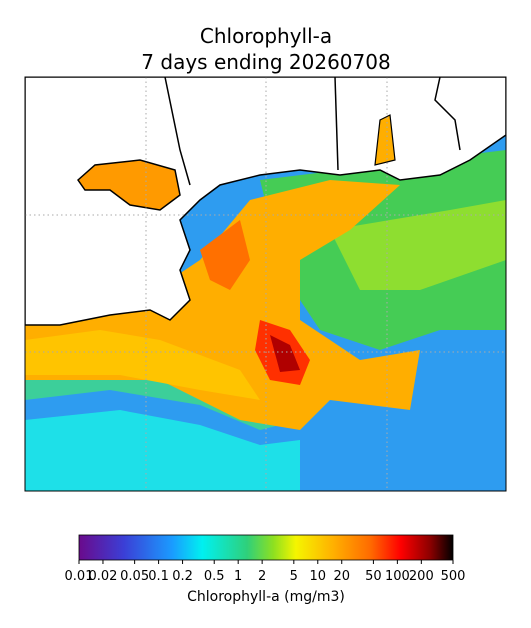 The image size is (531, 628). I want to click on bay, so click(385, 140).